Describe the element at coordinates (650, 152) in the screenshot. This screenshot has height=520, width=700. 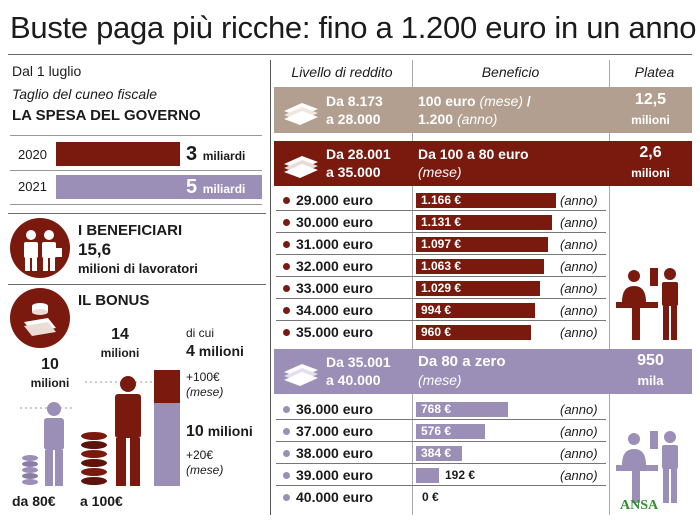
I see `band-2-platea-value: 2,6` at that location.